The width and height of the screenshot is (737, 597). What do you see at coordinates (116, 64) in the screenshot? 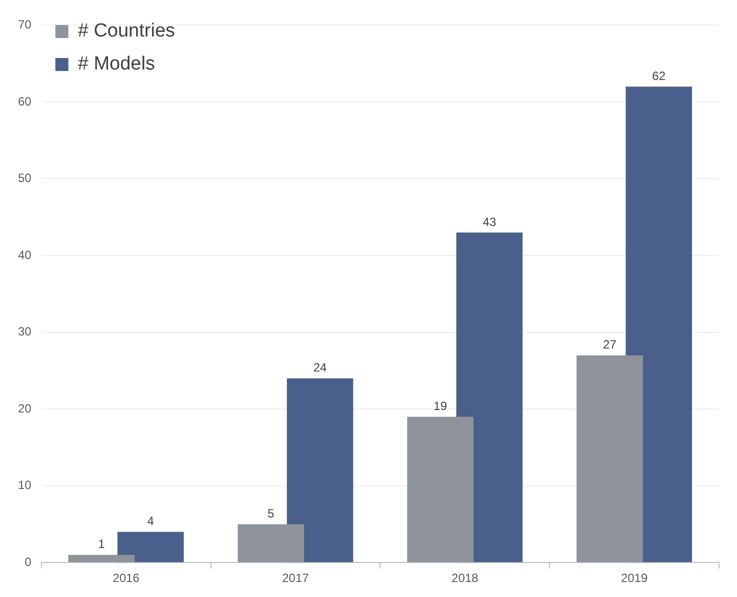
I see `legend-label: # Models` at bounding box center [116, 64].